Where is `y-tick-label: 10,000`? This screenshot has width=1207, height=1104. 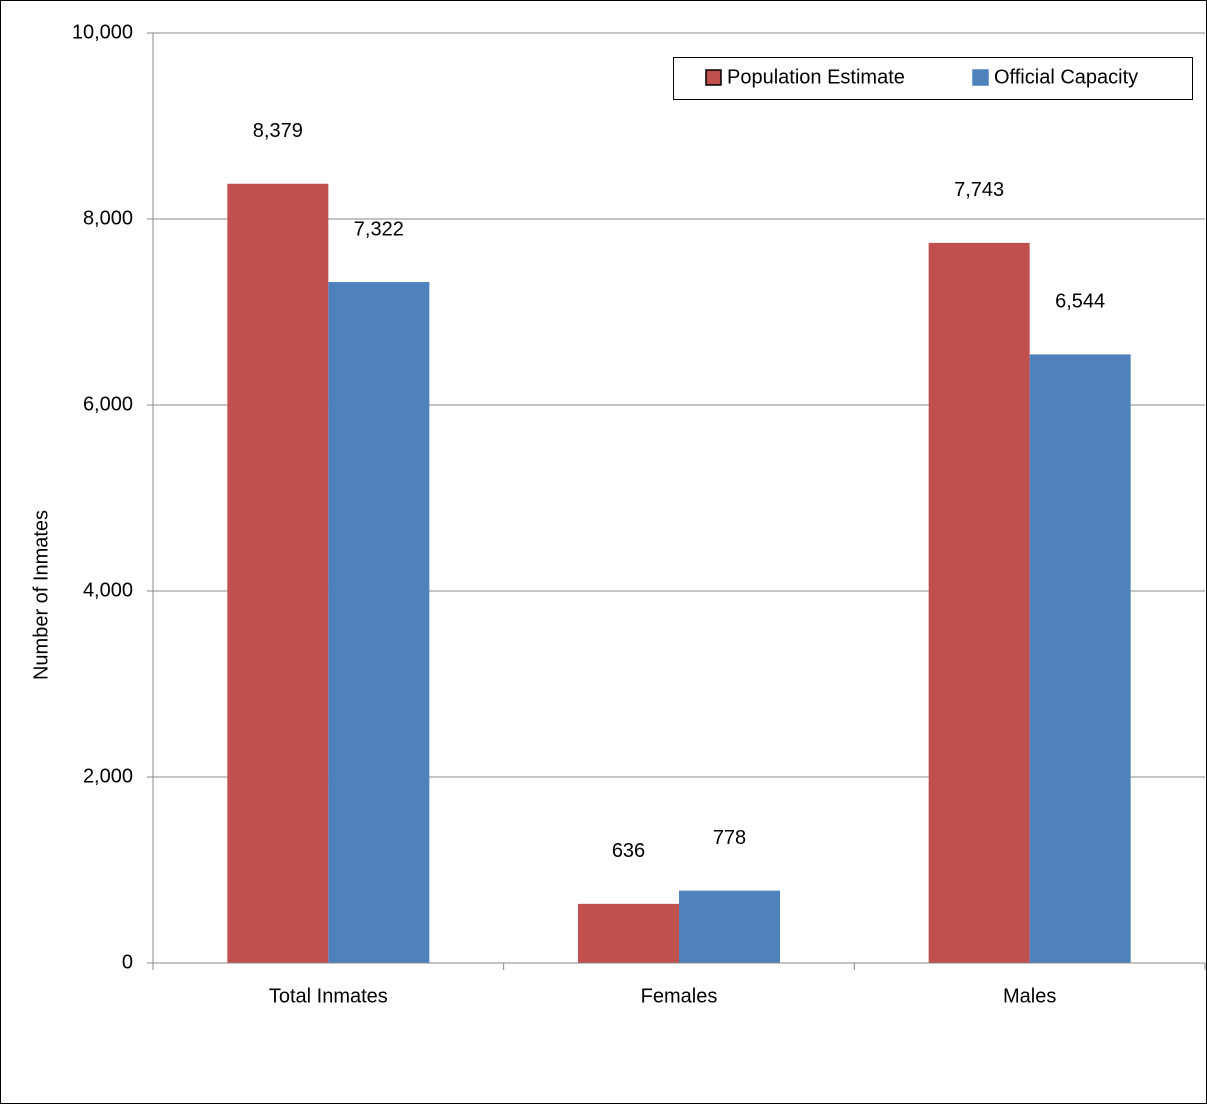
y-tick-label: 10,000 is located at coordinates (102, 32).